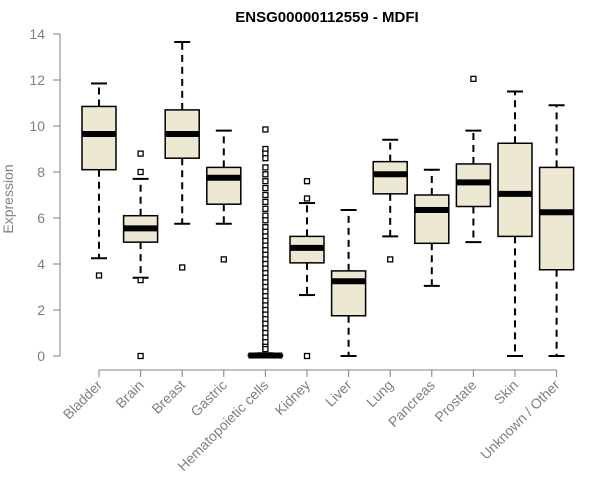 This screenshot has width=600, height=500. What do you see at coordinates (168, 397) in the screenshot?
I see `x-tick-label: Breast` at bounding box center [168, 397].